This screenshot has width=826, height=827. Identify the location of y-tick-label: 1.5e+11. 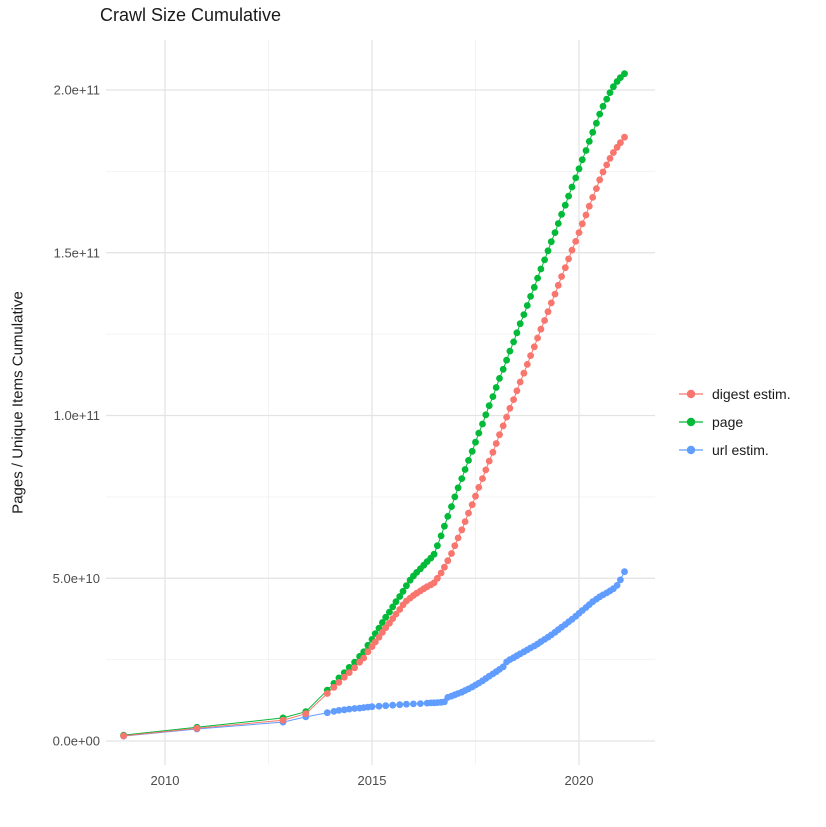
(77, 252).